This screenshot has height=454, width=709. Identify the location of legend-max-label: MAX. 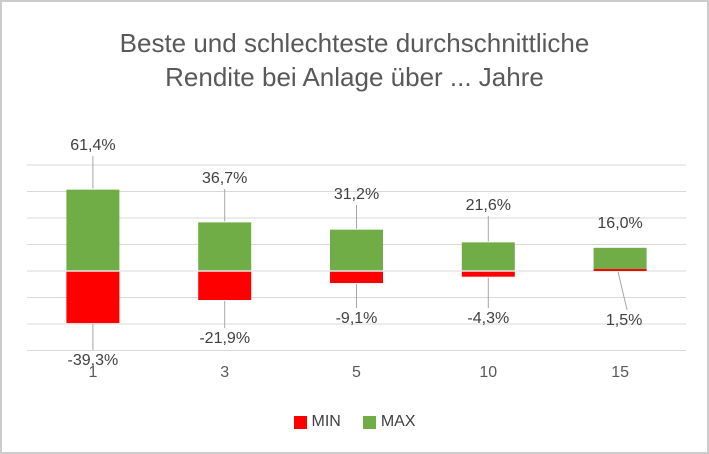
(398, 421).